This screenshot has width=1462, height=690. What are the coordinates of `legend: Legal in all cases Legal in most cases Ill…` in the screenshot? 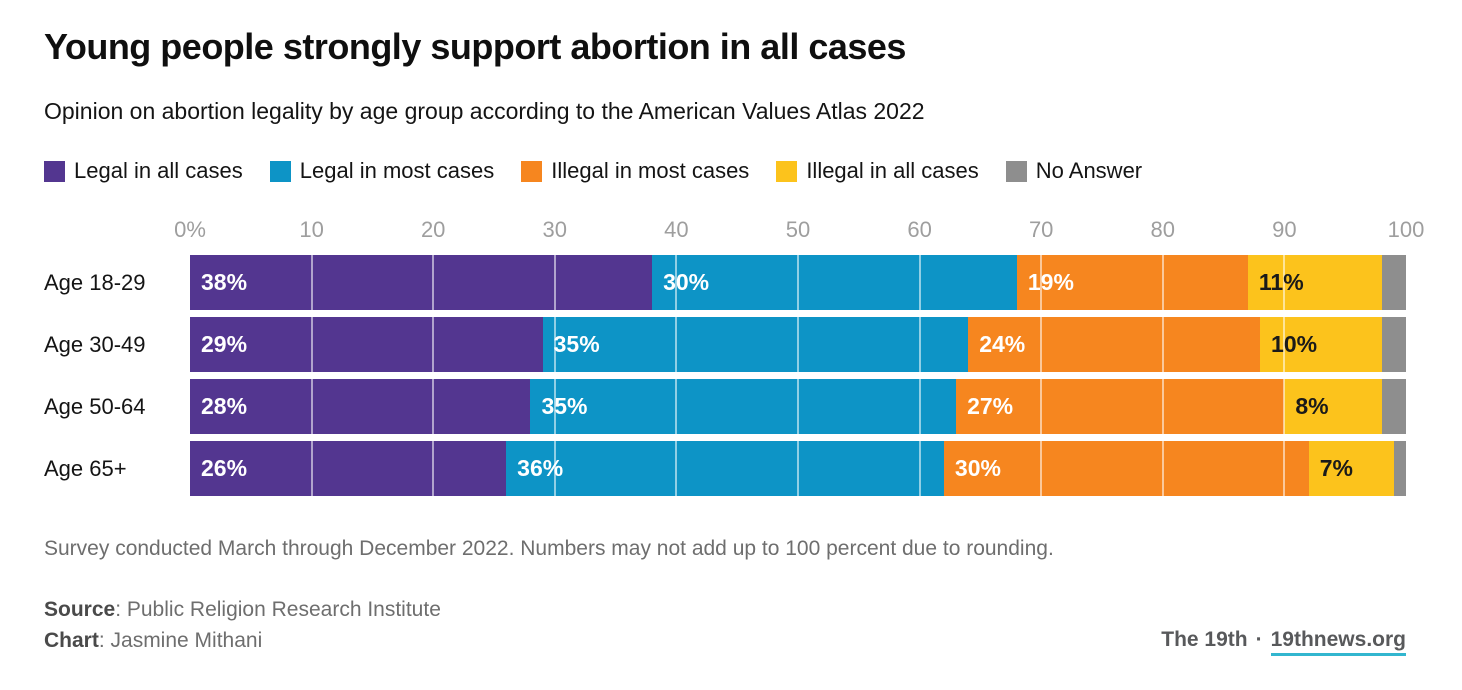 It's located at (725, 171).